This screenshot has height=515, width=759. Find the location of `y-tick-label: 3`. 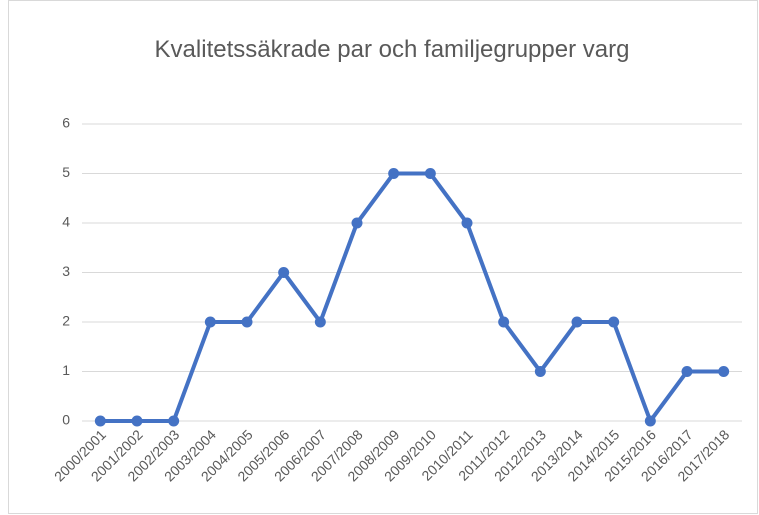

y-tick-label: 3 is located at coordinates (66, 271).